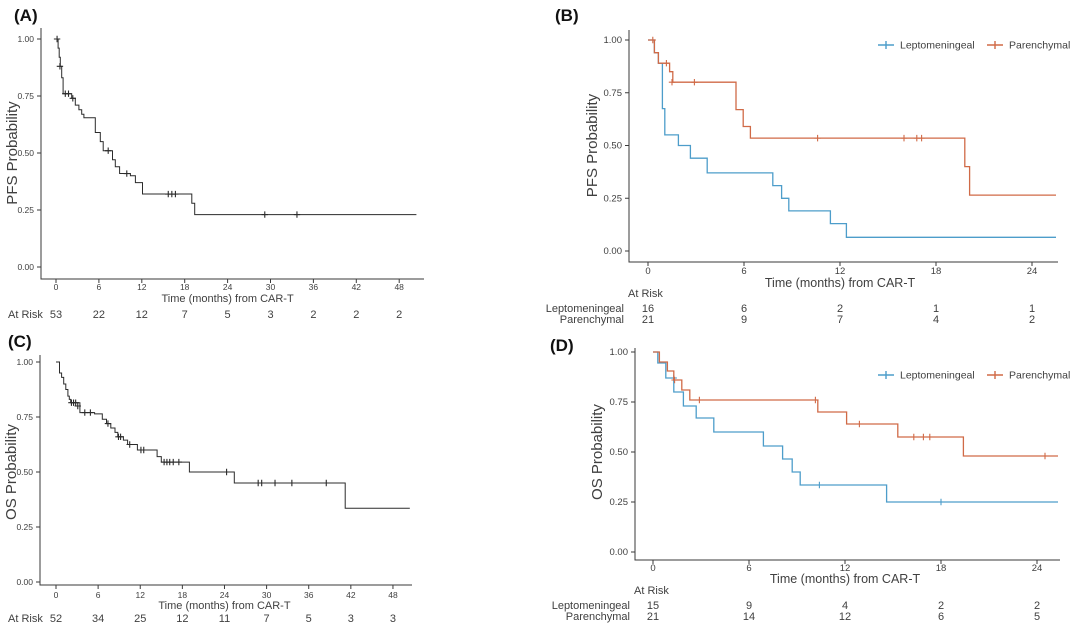  What do you see at coordinates (309, 595) in the screenshot?
I see `x-tick-label: 36` at bounding box center [309, 595].